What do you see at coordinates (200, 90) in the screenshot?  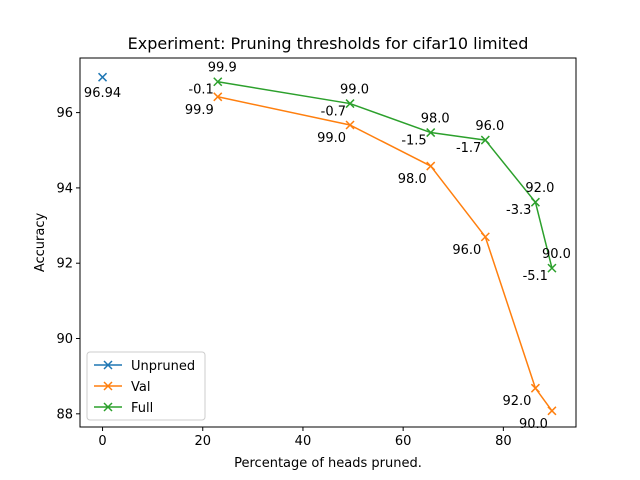 I see `delta-label: -0.1` at bounding box center [200, 90].